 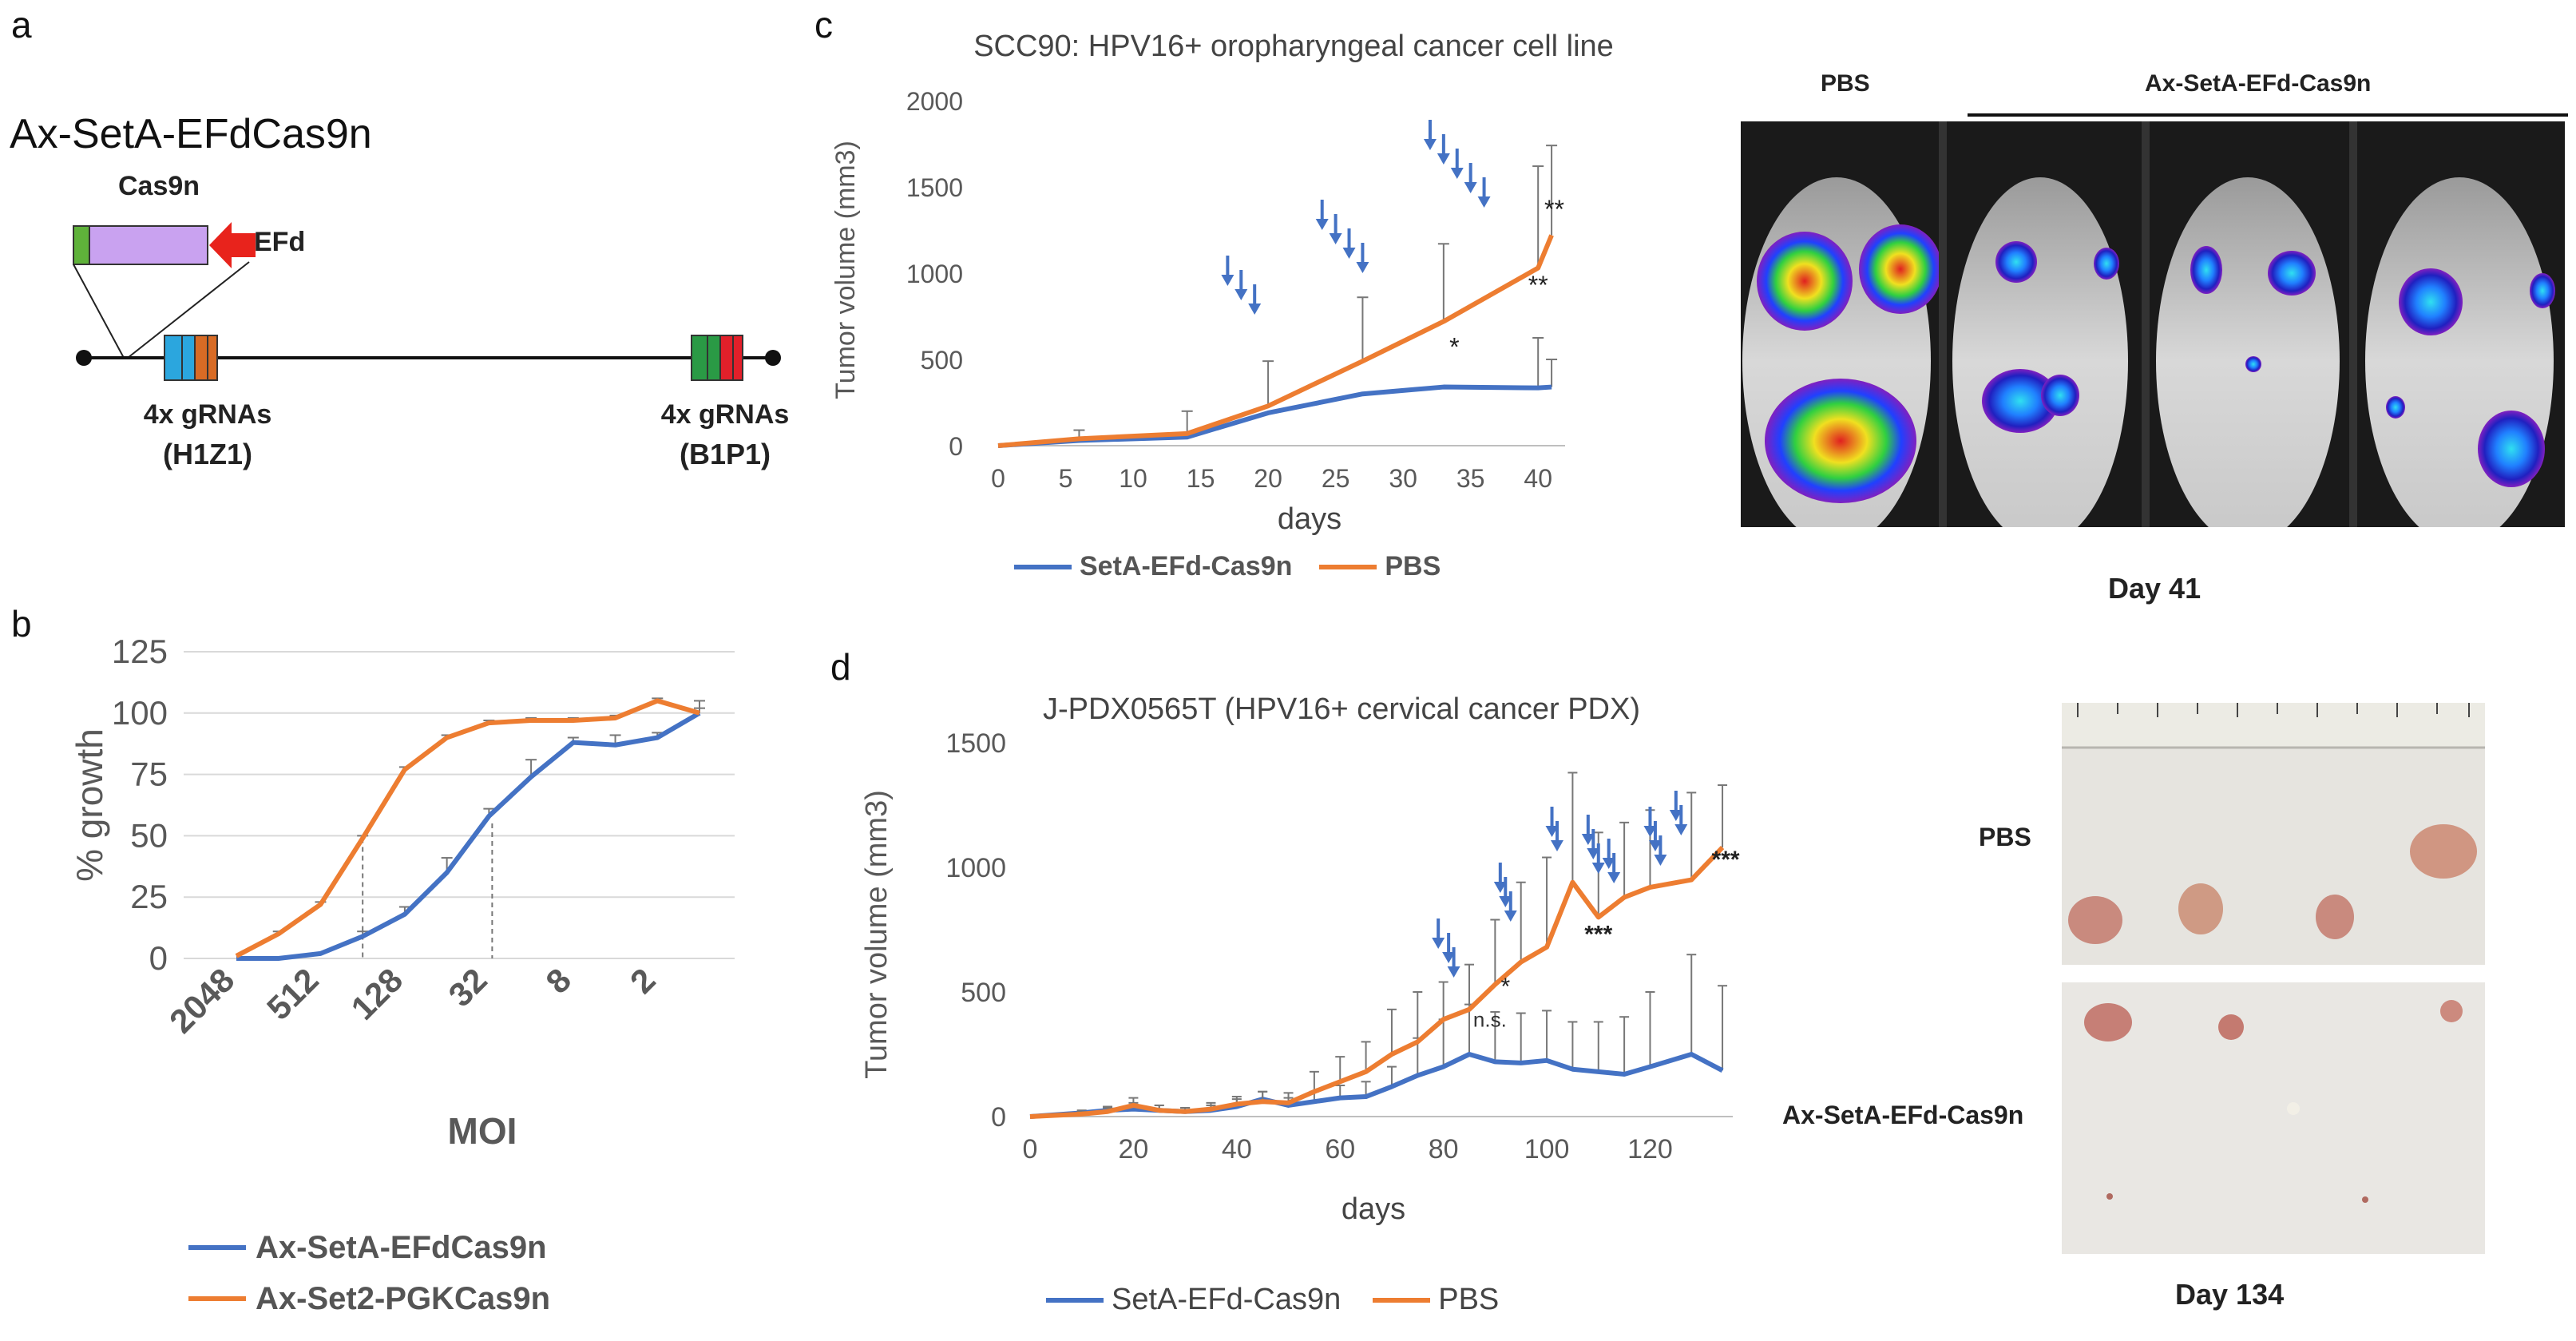 I want to click on tumor-photo-treated-drawing, so click(x=2273, y=1101).